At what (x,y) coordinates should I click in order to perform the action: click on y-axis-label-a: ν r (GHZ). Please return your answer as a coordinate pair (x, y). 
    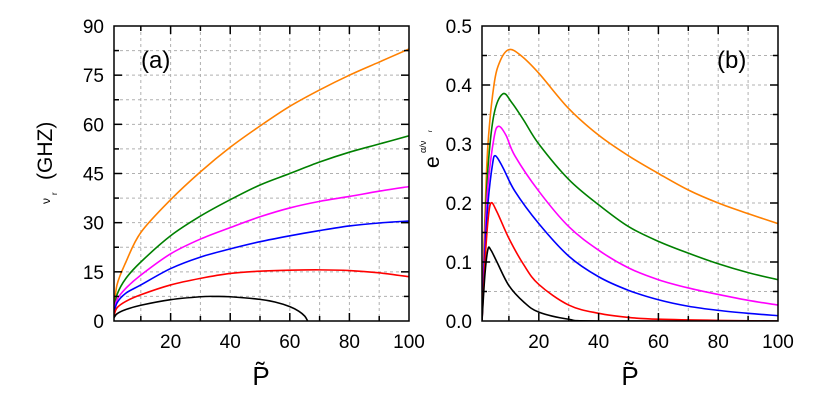
    Looking at the image, I should click on (46, 163).